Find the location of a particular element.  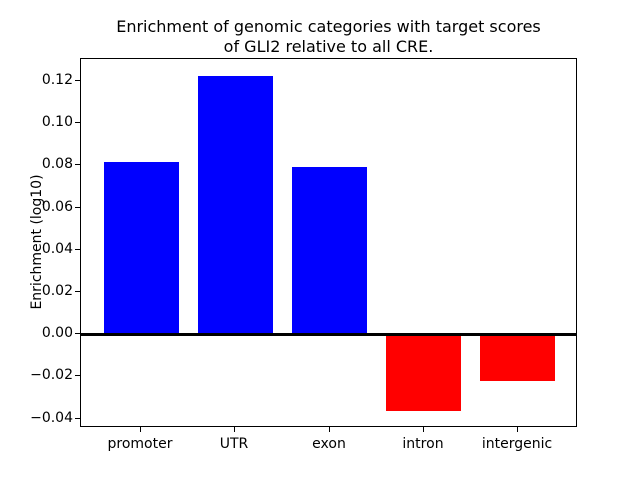

x-tick-label-exon: exon is located at coordinates (329, 444).